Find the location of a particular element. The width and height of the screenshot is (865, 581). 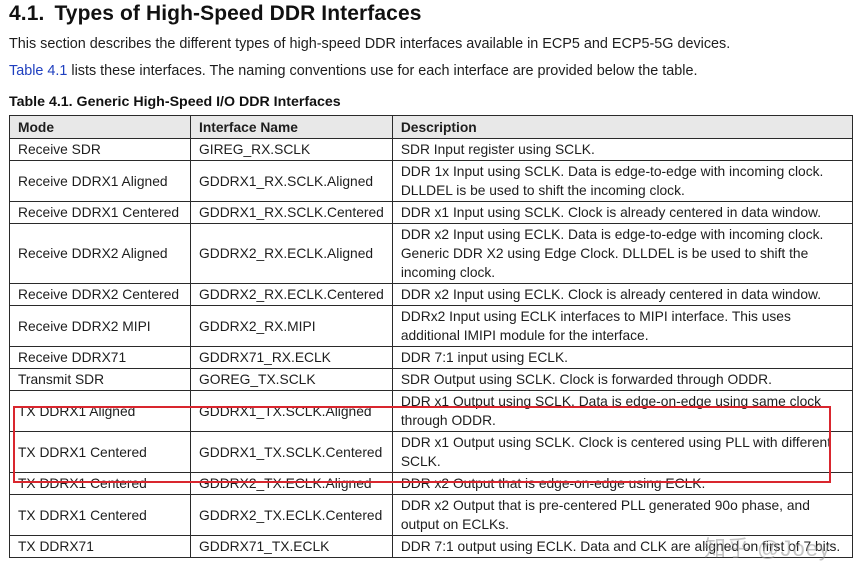

cell-mode: Receive DDRX1 Centered is located at coordinates (100, 212).